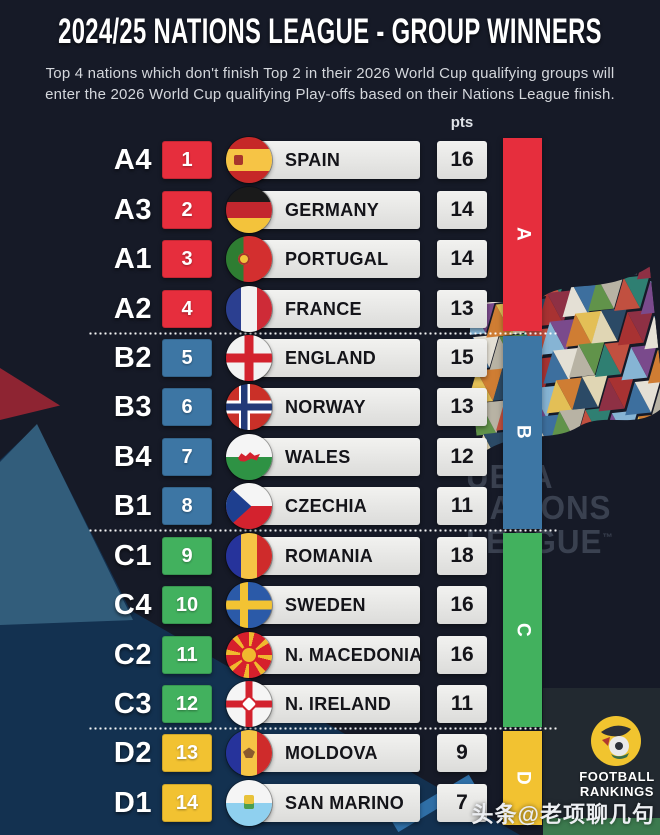  I want to click on points-value: 15, so click(462, 358).